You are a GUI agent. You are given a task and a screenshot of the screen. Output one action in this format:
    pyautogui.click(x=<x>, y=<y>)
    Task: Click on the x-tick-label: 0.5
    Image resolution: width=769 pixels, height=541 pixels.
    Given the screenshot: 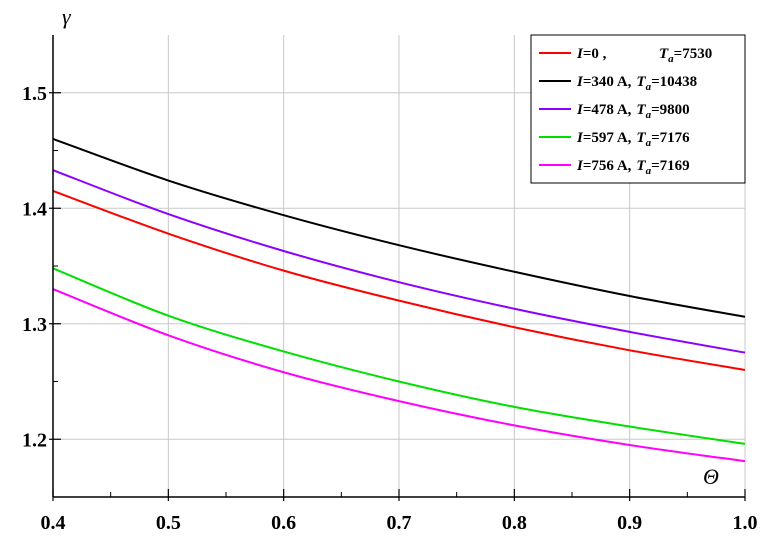 What is the action you would take?
    pyautogui.click(x=168, y=523)
    